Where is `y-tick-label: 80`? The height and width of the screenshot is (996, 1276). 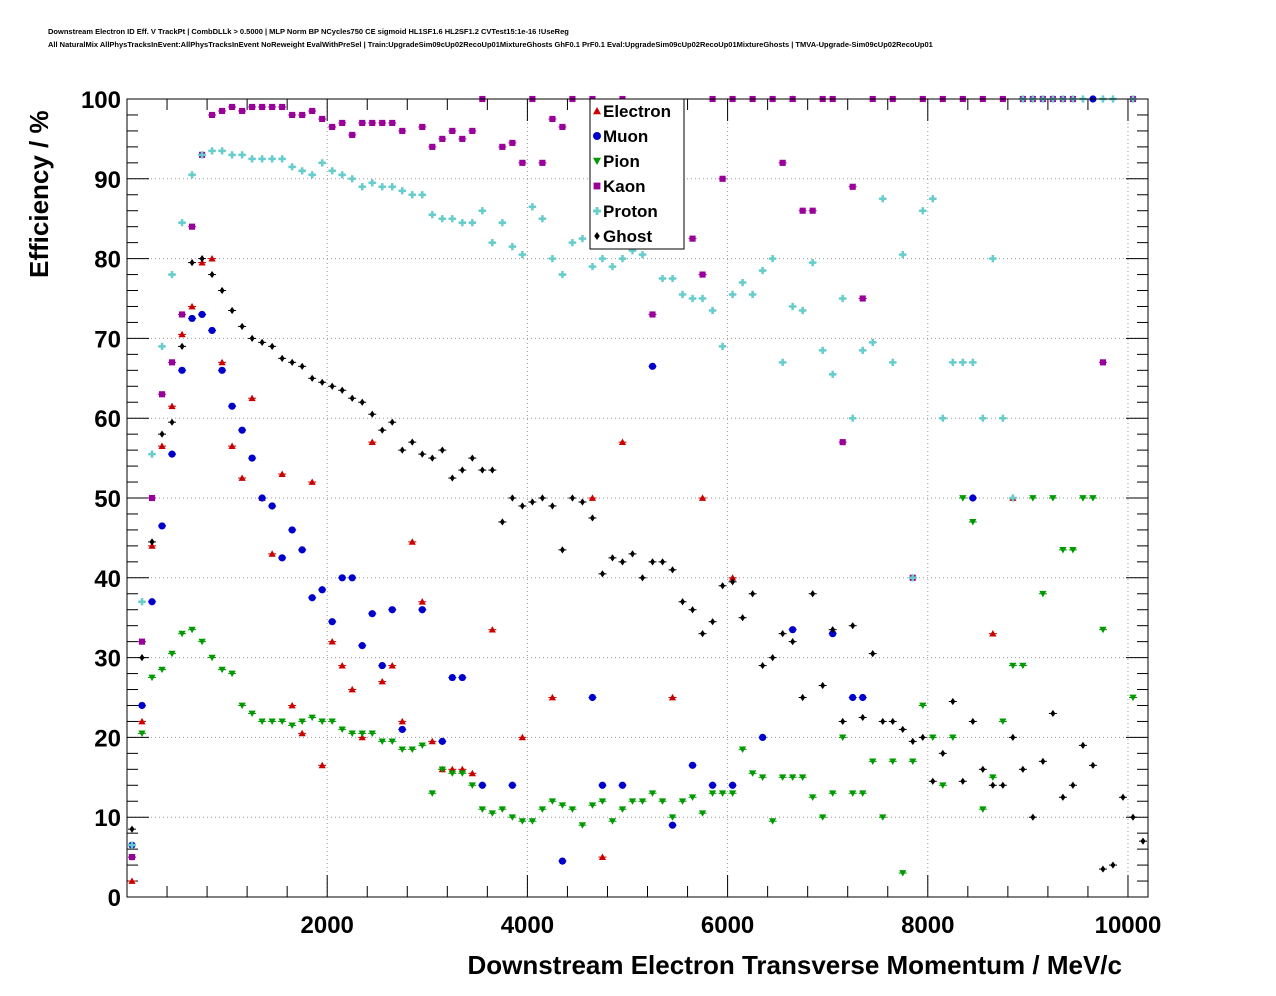 y-tick-label: 80 is located at coordinates (107, 260).